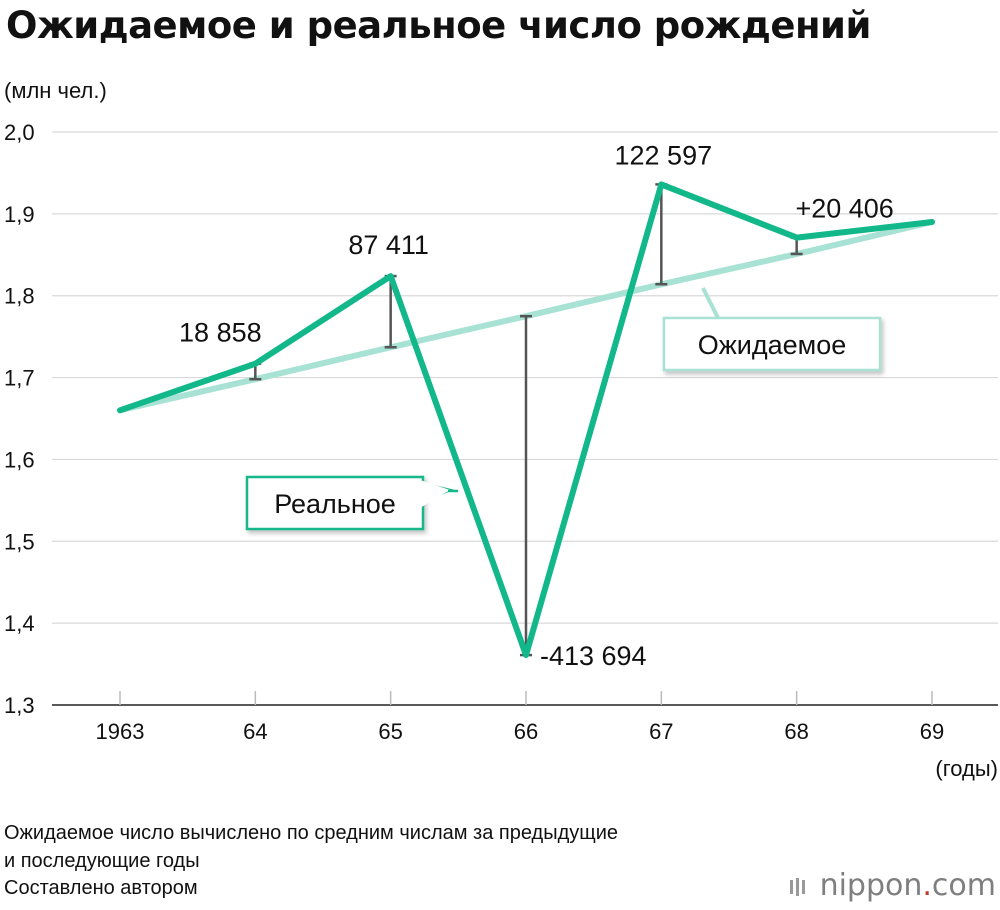 The image size is (1000, 910). I want to click on source-note: Составлено автором, so click(101, 888).